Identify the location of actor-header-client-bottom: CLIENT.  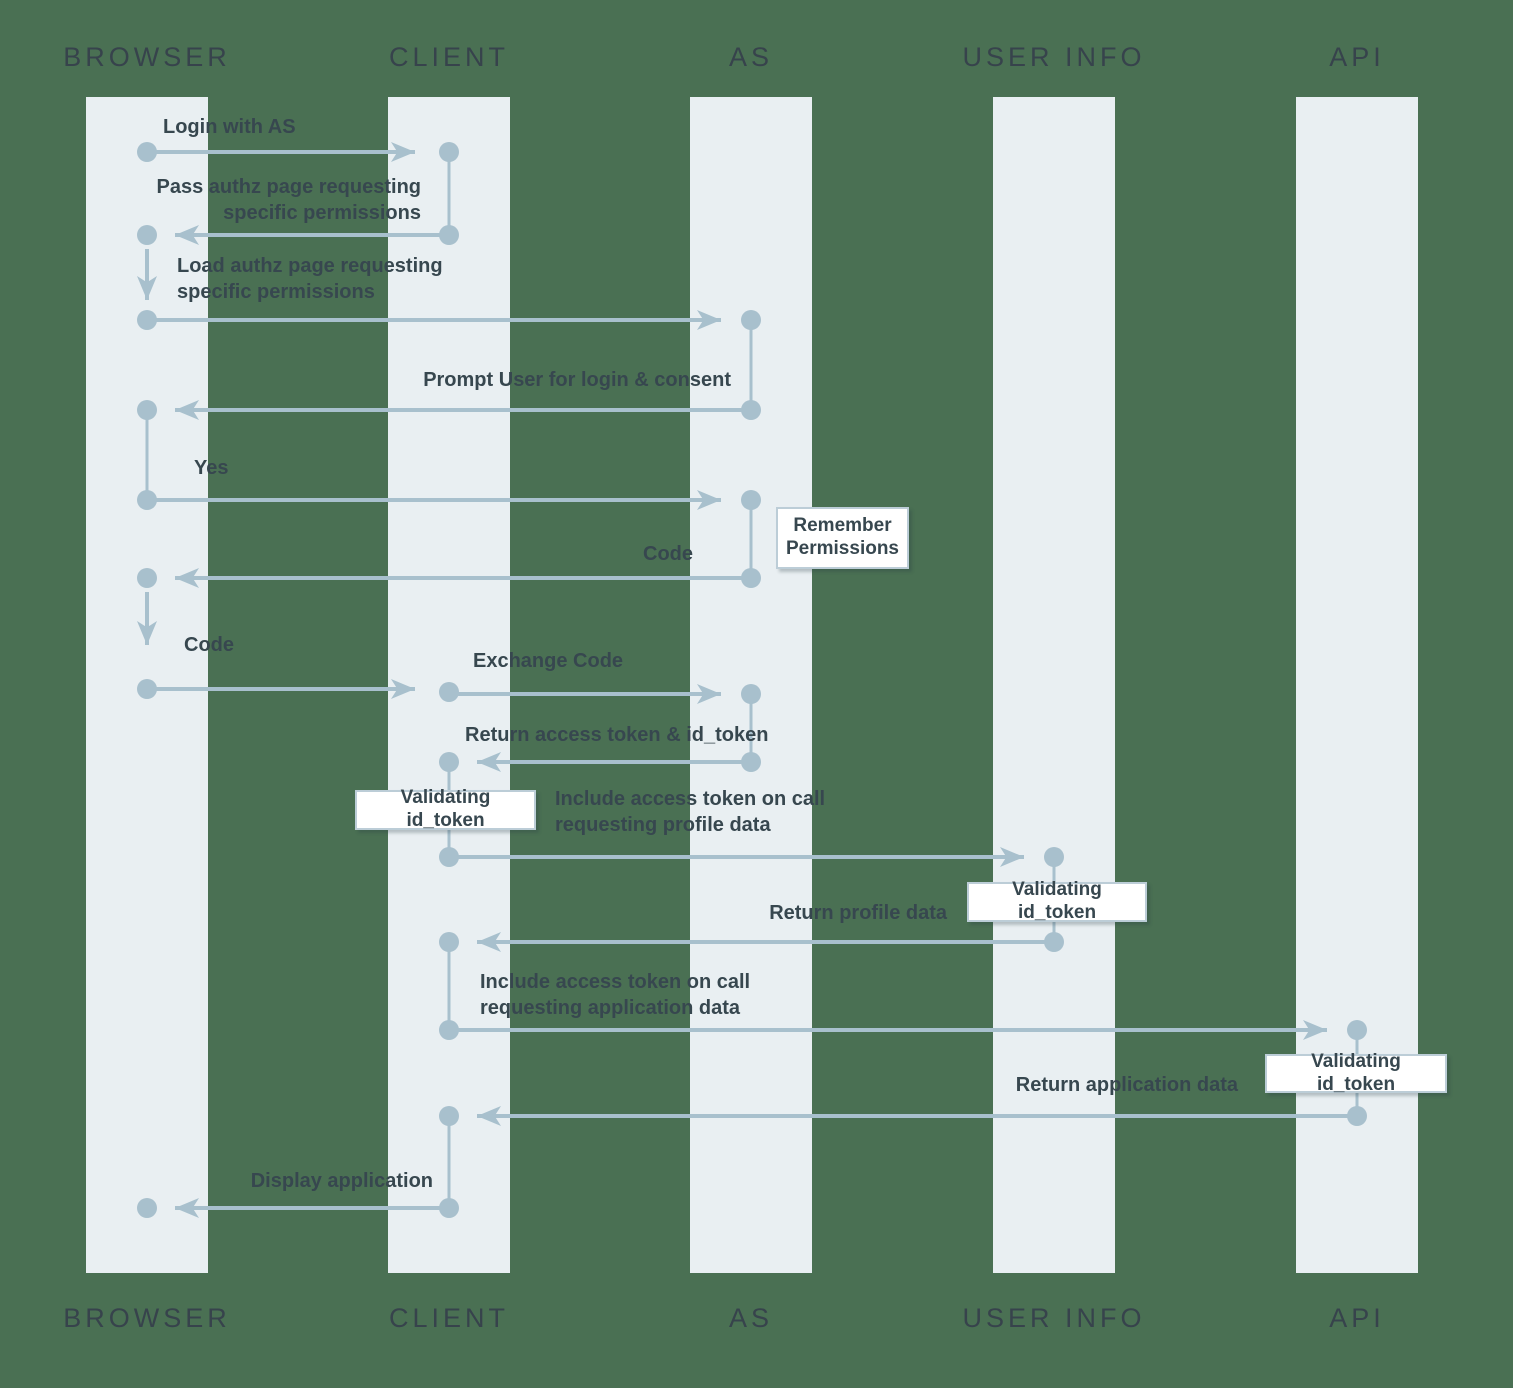
(449, 1318).